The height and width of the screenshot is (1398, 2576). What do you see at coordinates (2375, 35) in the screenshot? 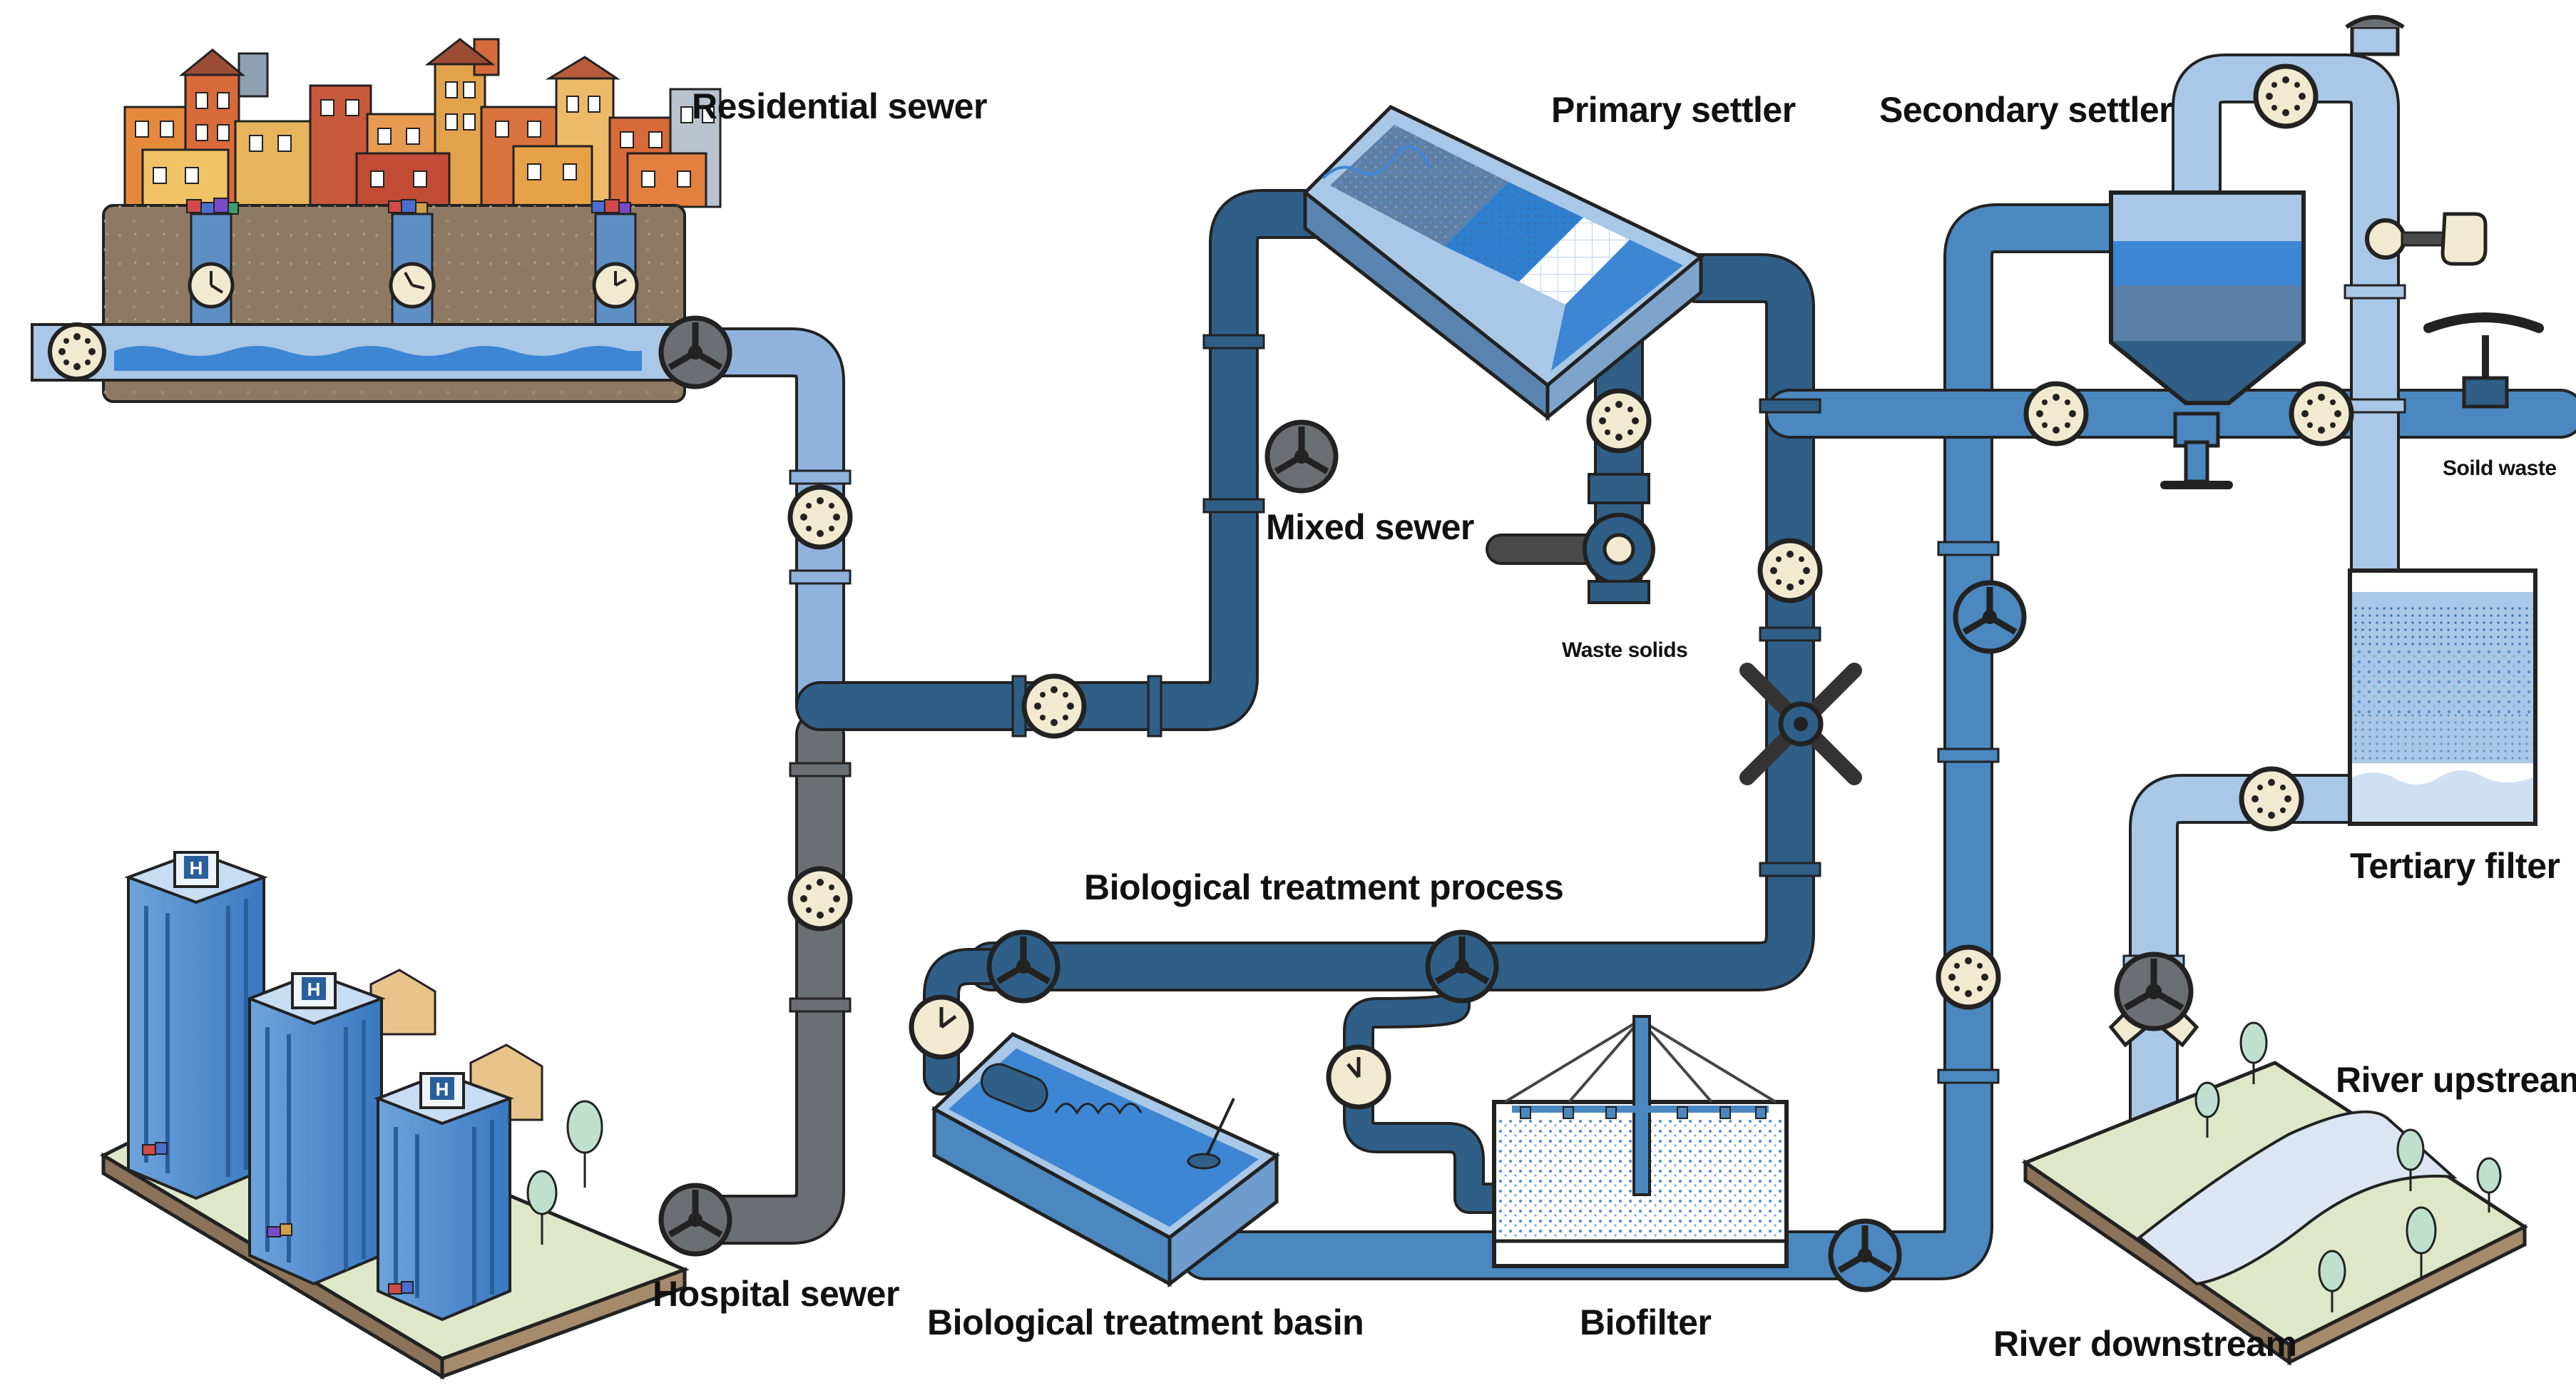
I see `top-handwheel` at bounding box center [2375, 35].